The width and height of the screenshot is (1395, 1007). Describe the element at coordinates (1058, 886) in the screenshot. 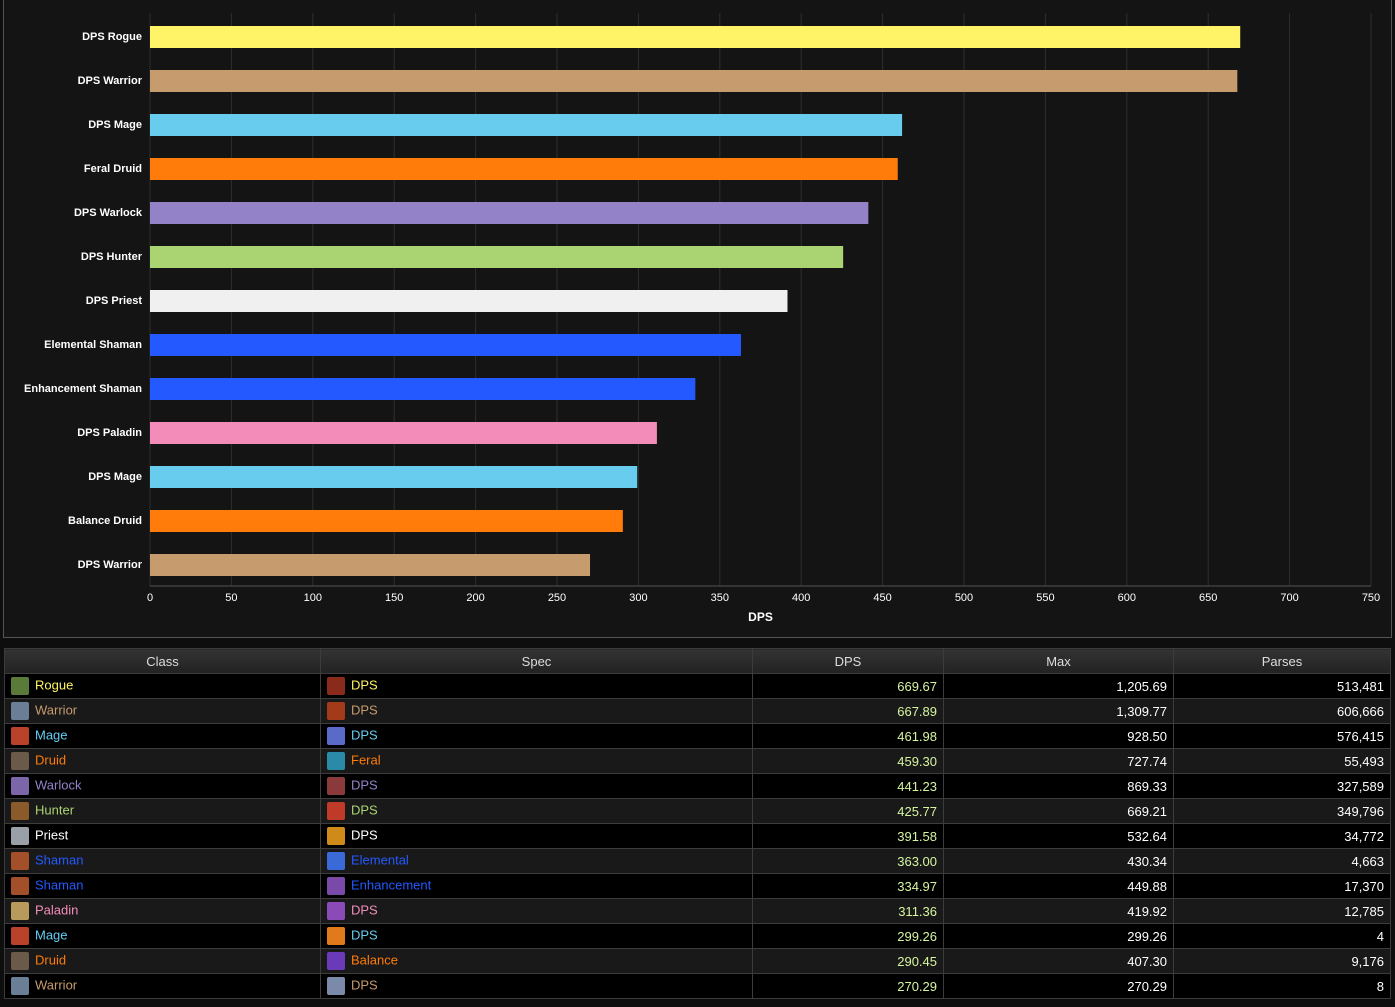

I see `table-cell: 449.88` at that location.